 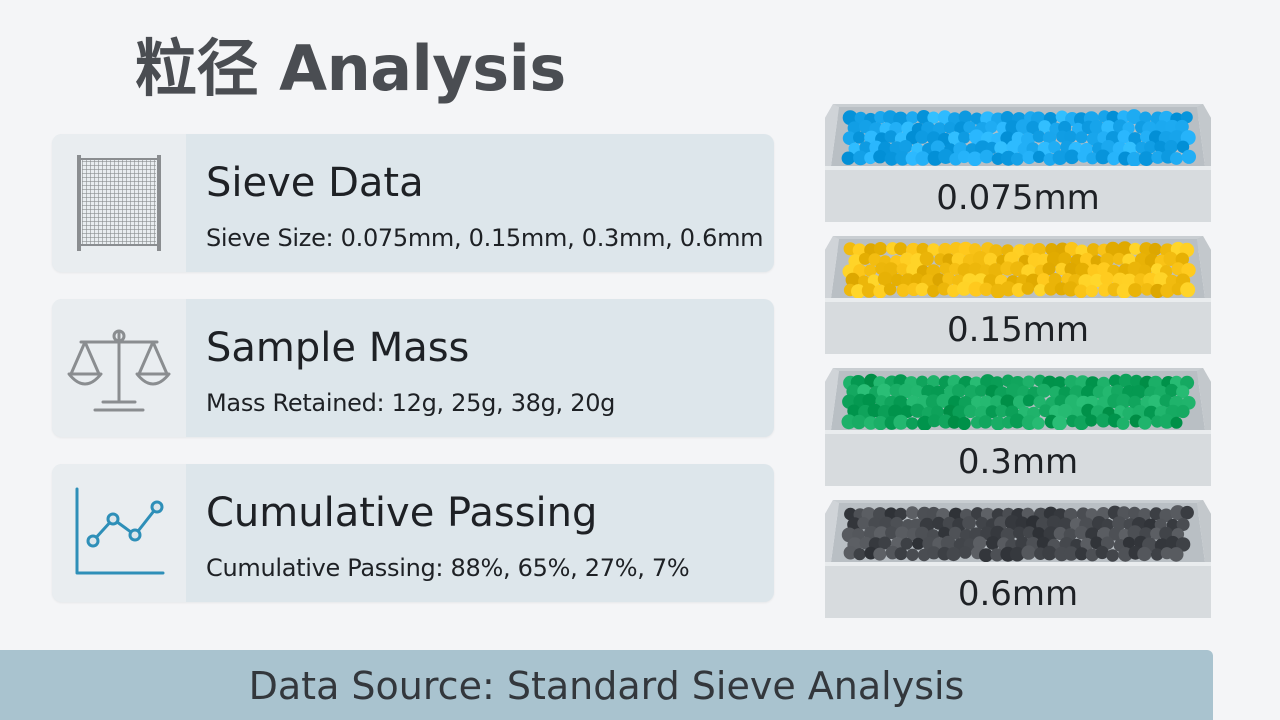 I want to click on footer-bar: Data Source: Standard Sieve Analysis, so click(x=606, y=685).